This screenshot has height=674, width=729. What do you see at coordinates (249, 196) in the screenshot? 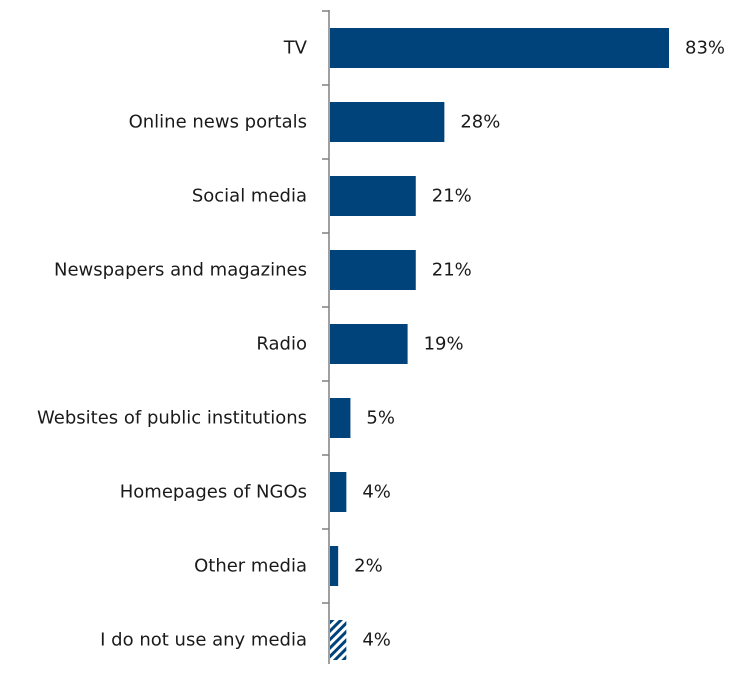
I see `category-label: Social media` at bounding box center [249, 196].